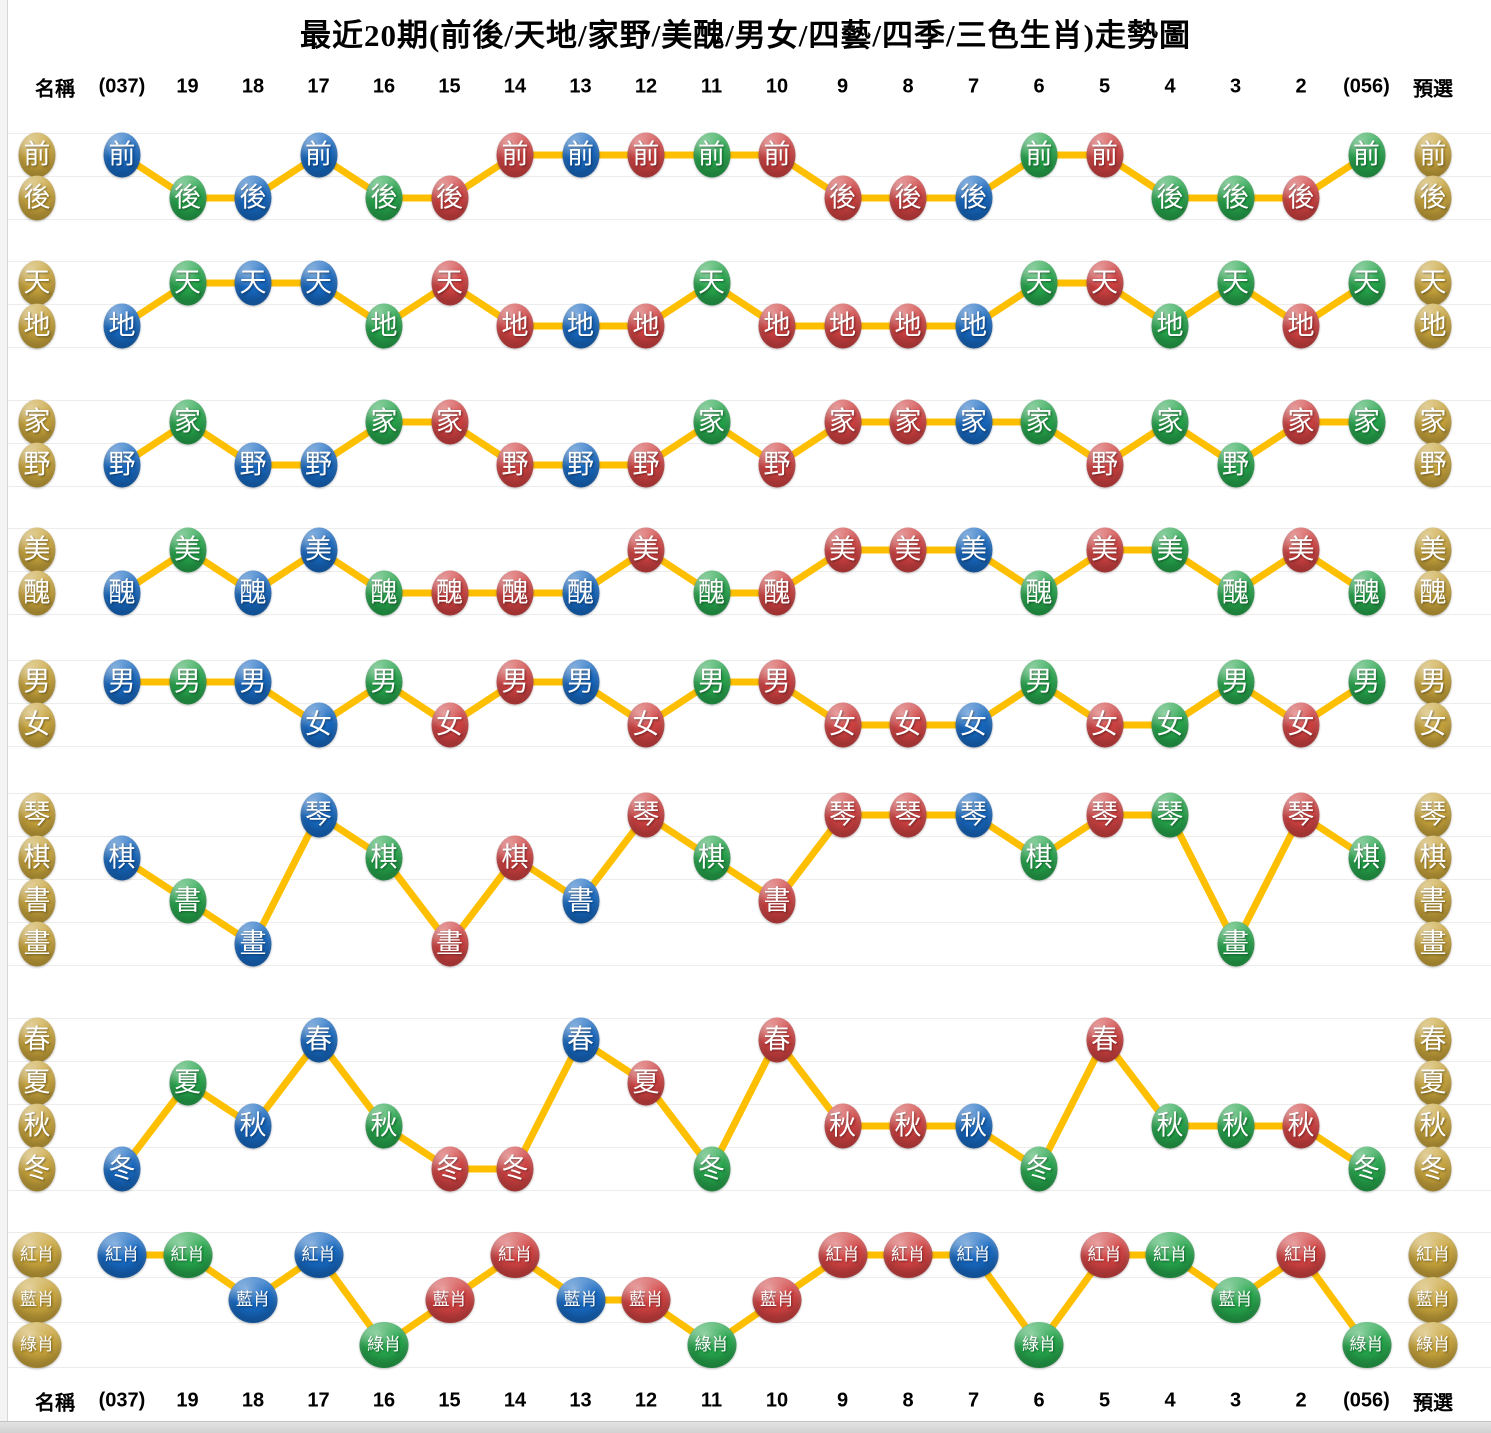 This screenshot has height=1433, width=1491. What do you see at coordinates (908, 815) in the screenshot?
I see `point-四藝-8: 琴` at bounding box center [908, 815].